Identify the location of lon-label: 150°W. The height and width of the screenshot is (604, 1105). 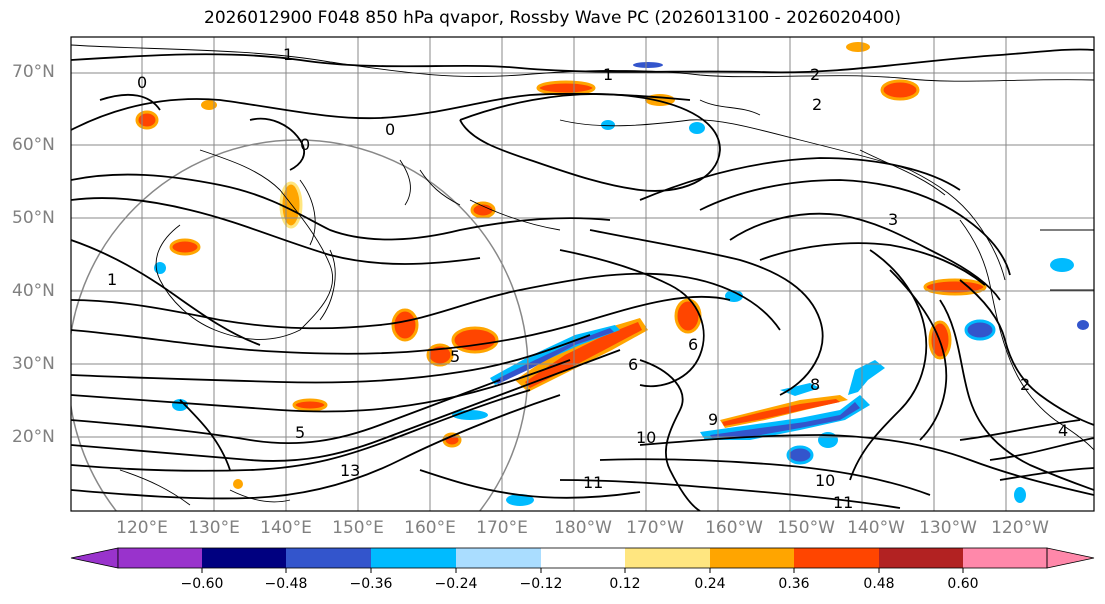
(806, 528).